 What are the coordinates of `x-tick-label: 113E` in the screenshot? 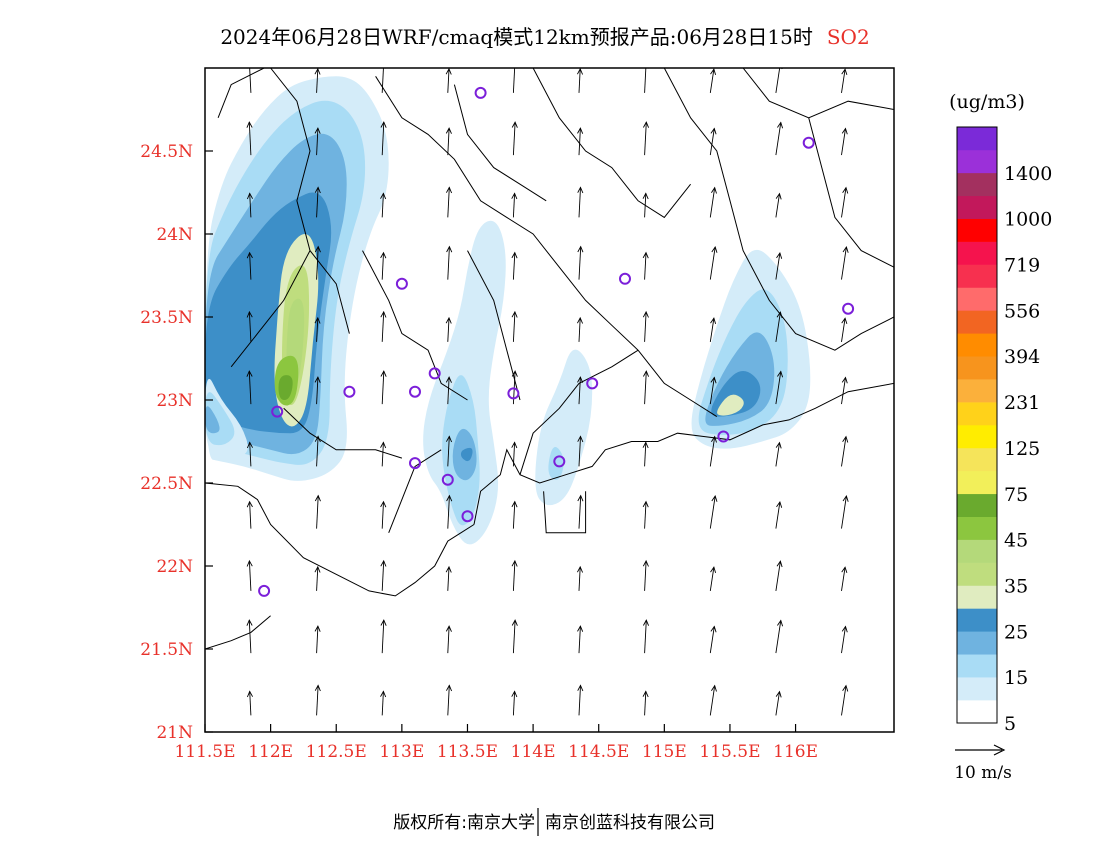 It's located at (401, 752).